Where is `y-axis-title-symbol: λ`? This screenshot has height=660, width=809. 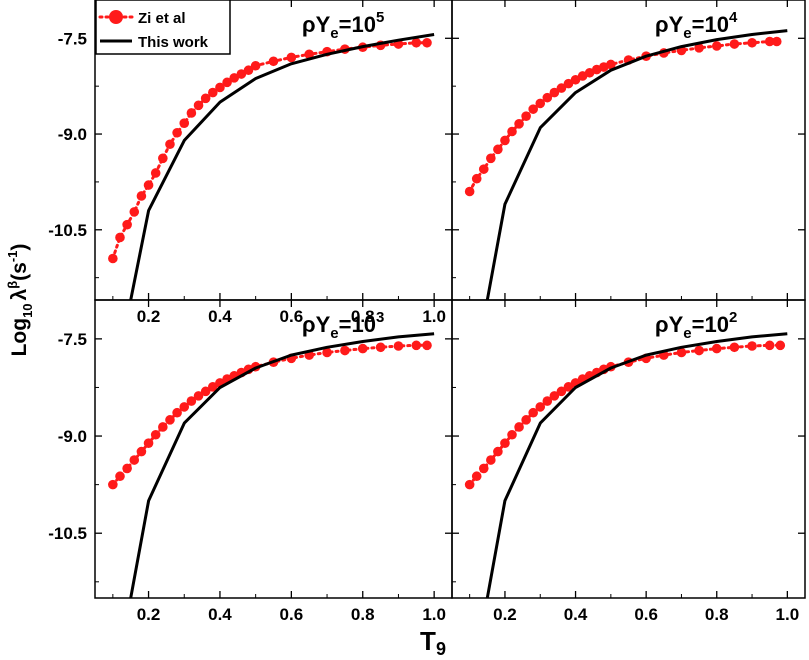 y-axis-title-symbol: λ is located at coordinates (19, 294).